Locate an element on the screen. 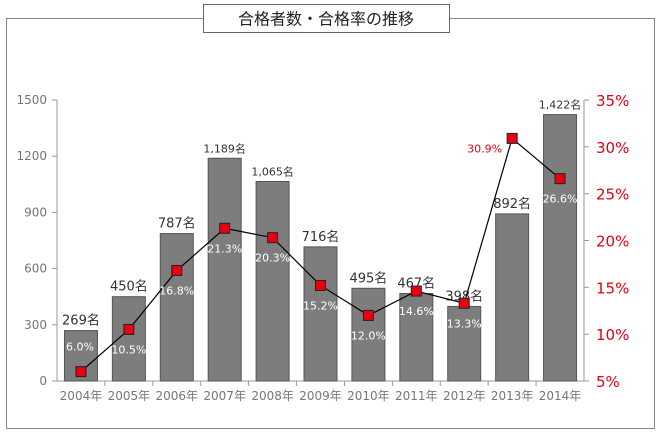  right-axis-tick-label: 15% is located at coordinates (612, 288).